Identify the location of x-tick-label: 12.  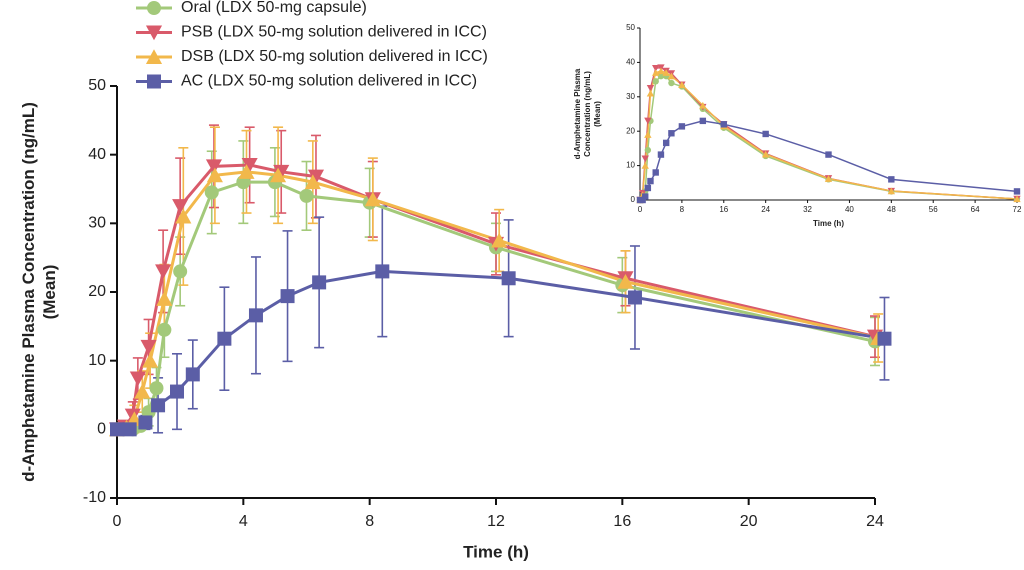
(496, 521).